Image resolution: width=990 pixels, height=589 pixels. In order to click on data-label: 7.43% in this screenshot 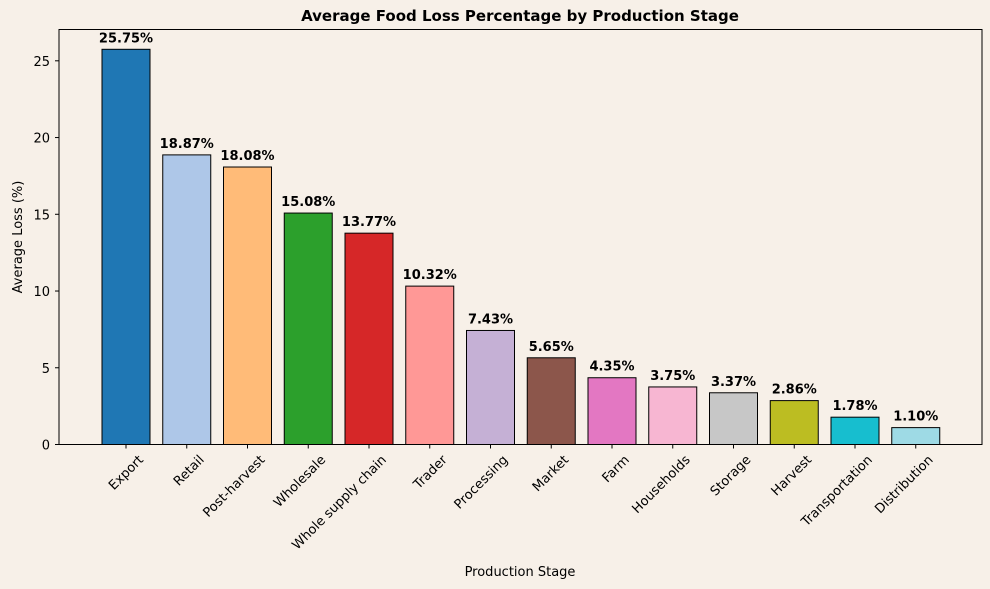, I will do `click(490, 319)`.